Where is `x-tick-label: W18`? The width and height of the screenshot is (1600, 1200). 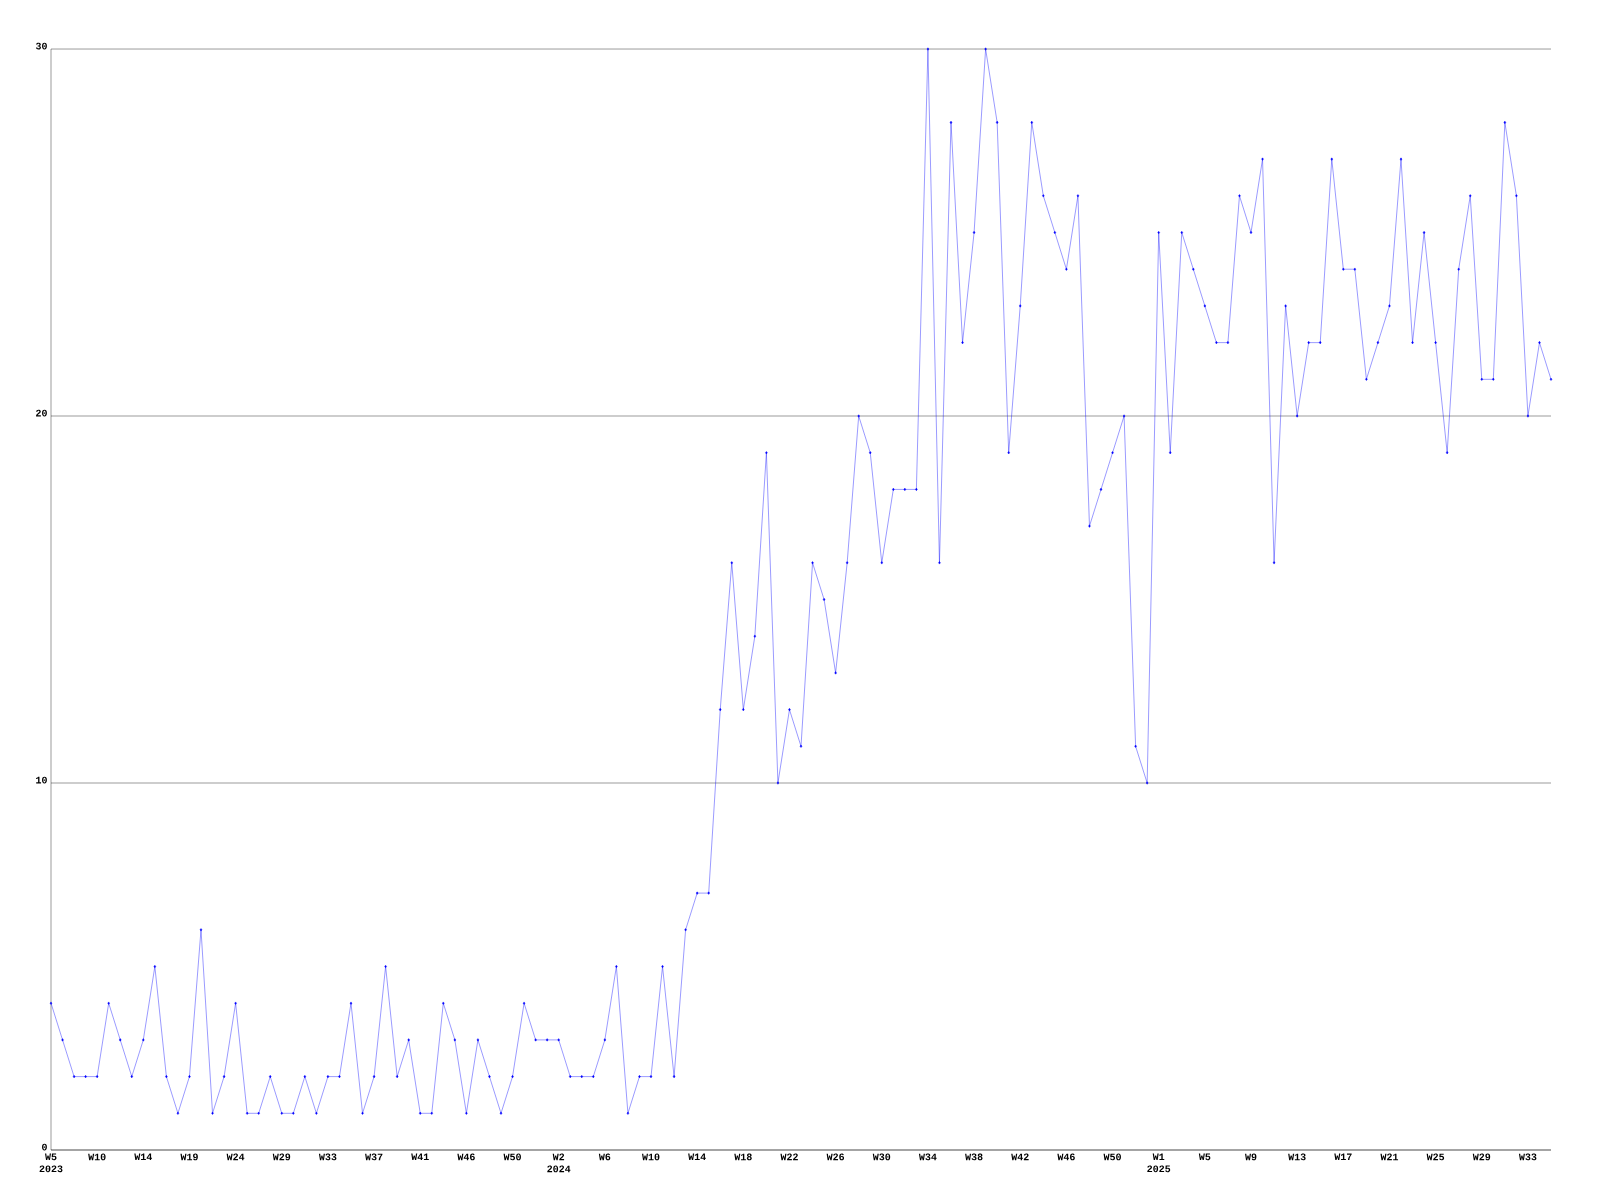
x-tick-label: W18 is located at coordinates (743, 1157).